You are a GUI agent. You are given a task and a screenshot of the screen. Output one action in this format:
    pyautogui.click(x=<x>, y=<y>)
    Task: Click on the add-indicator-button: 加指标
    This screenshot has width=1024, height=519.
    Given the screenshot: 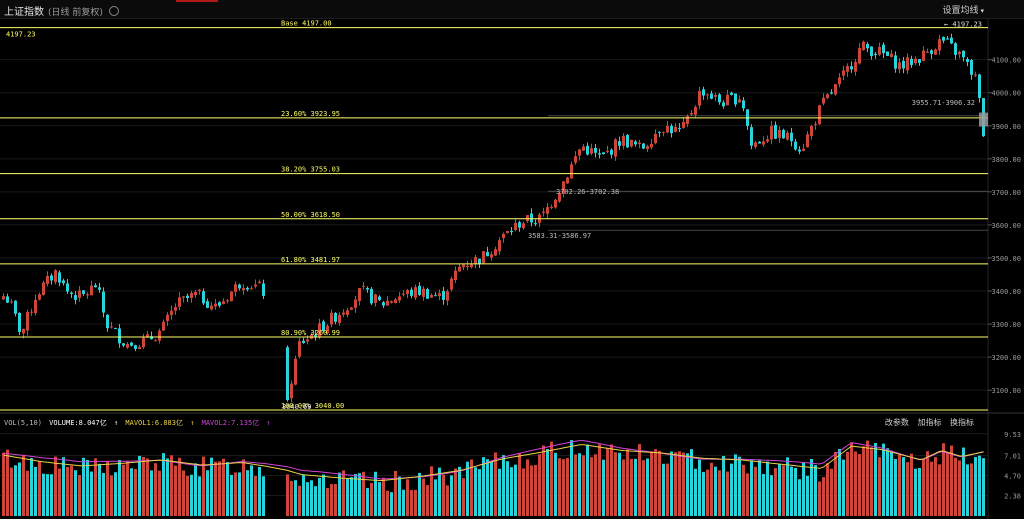 What is the action you would take?
    pyautogui.click(x=929, y=422)
    